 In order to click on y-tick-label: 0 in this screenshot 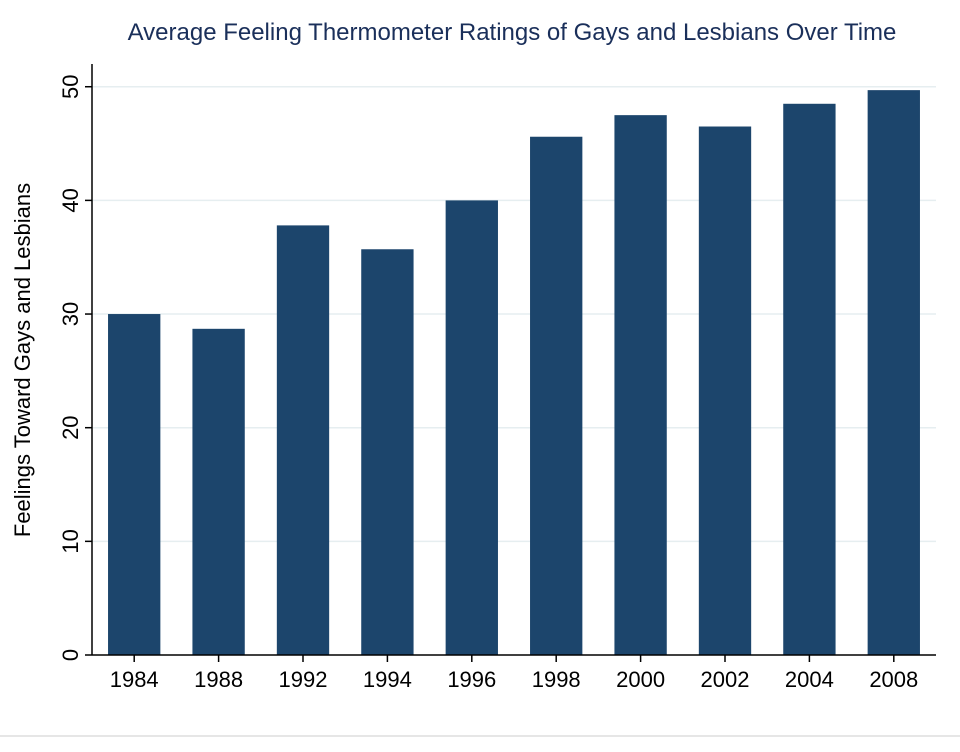, I will do `click(70, 655)`.